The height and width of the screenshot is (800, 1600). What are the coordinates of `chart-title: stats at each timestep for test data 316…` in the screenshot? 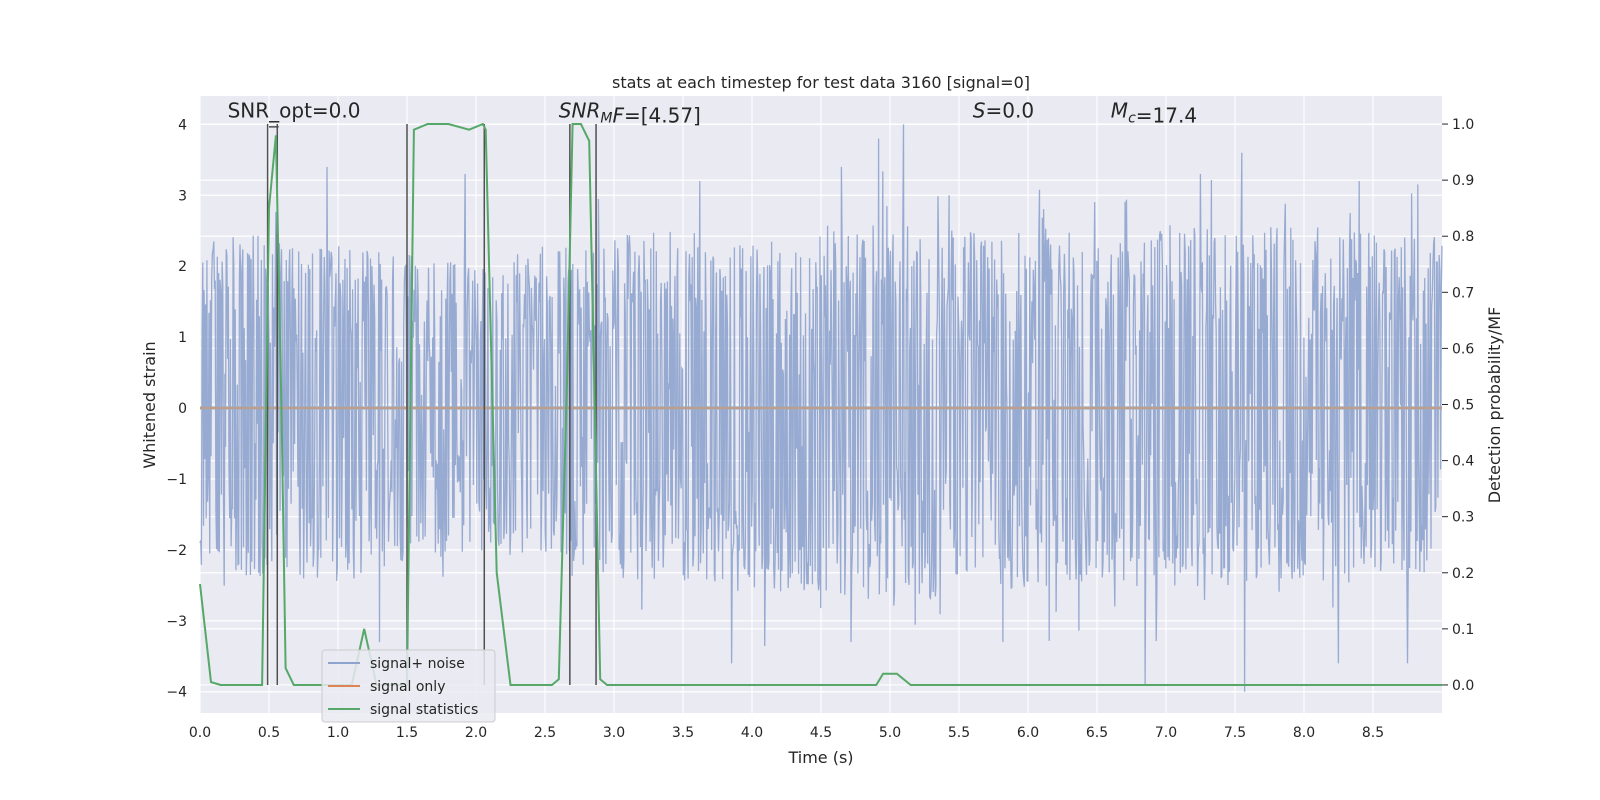 It's located at (821, 82).